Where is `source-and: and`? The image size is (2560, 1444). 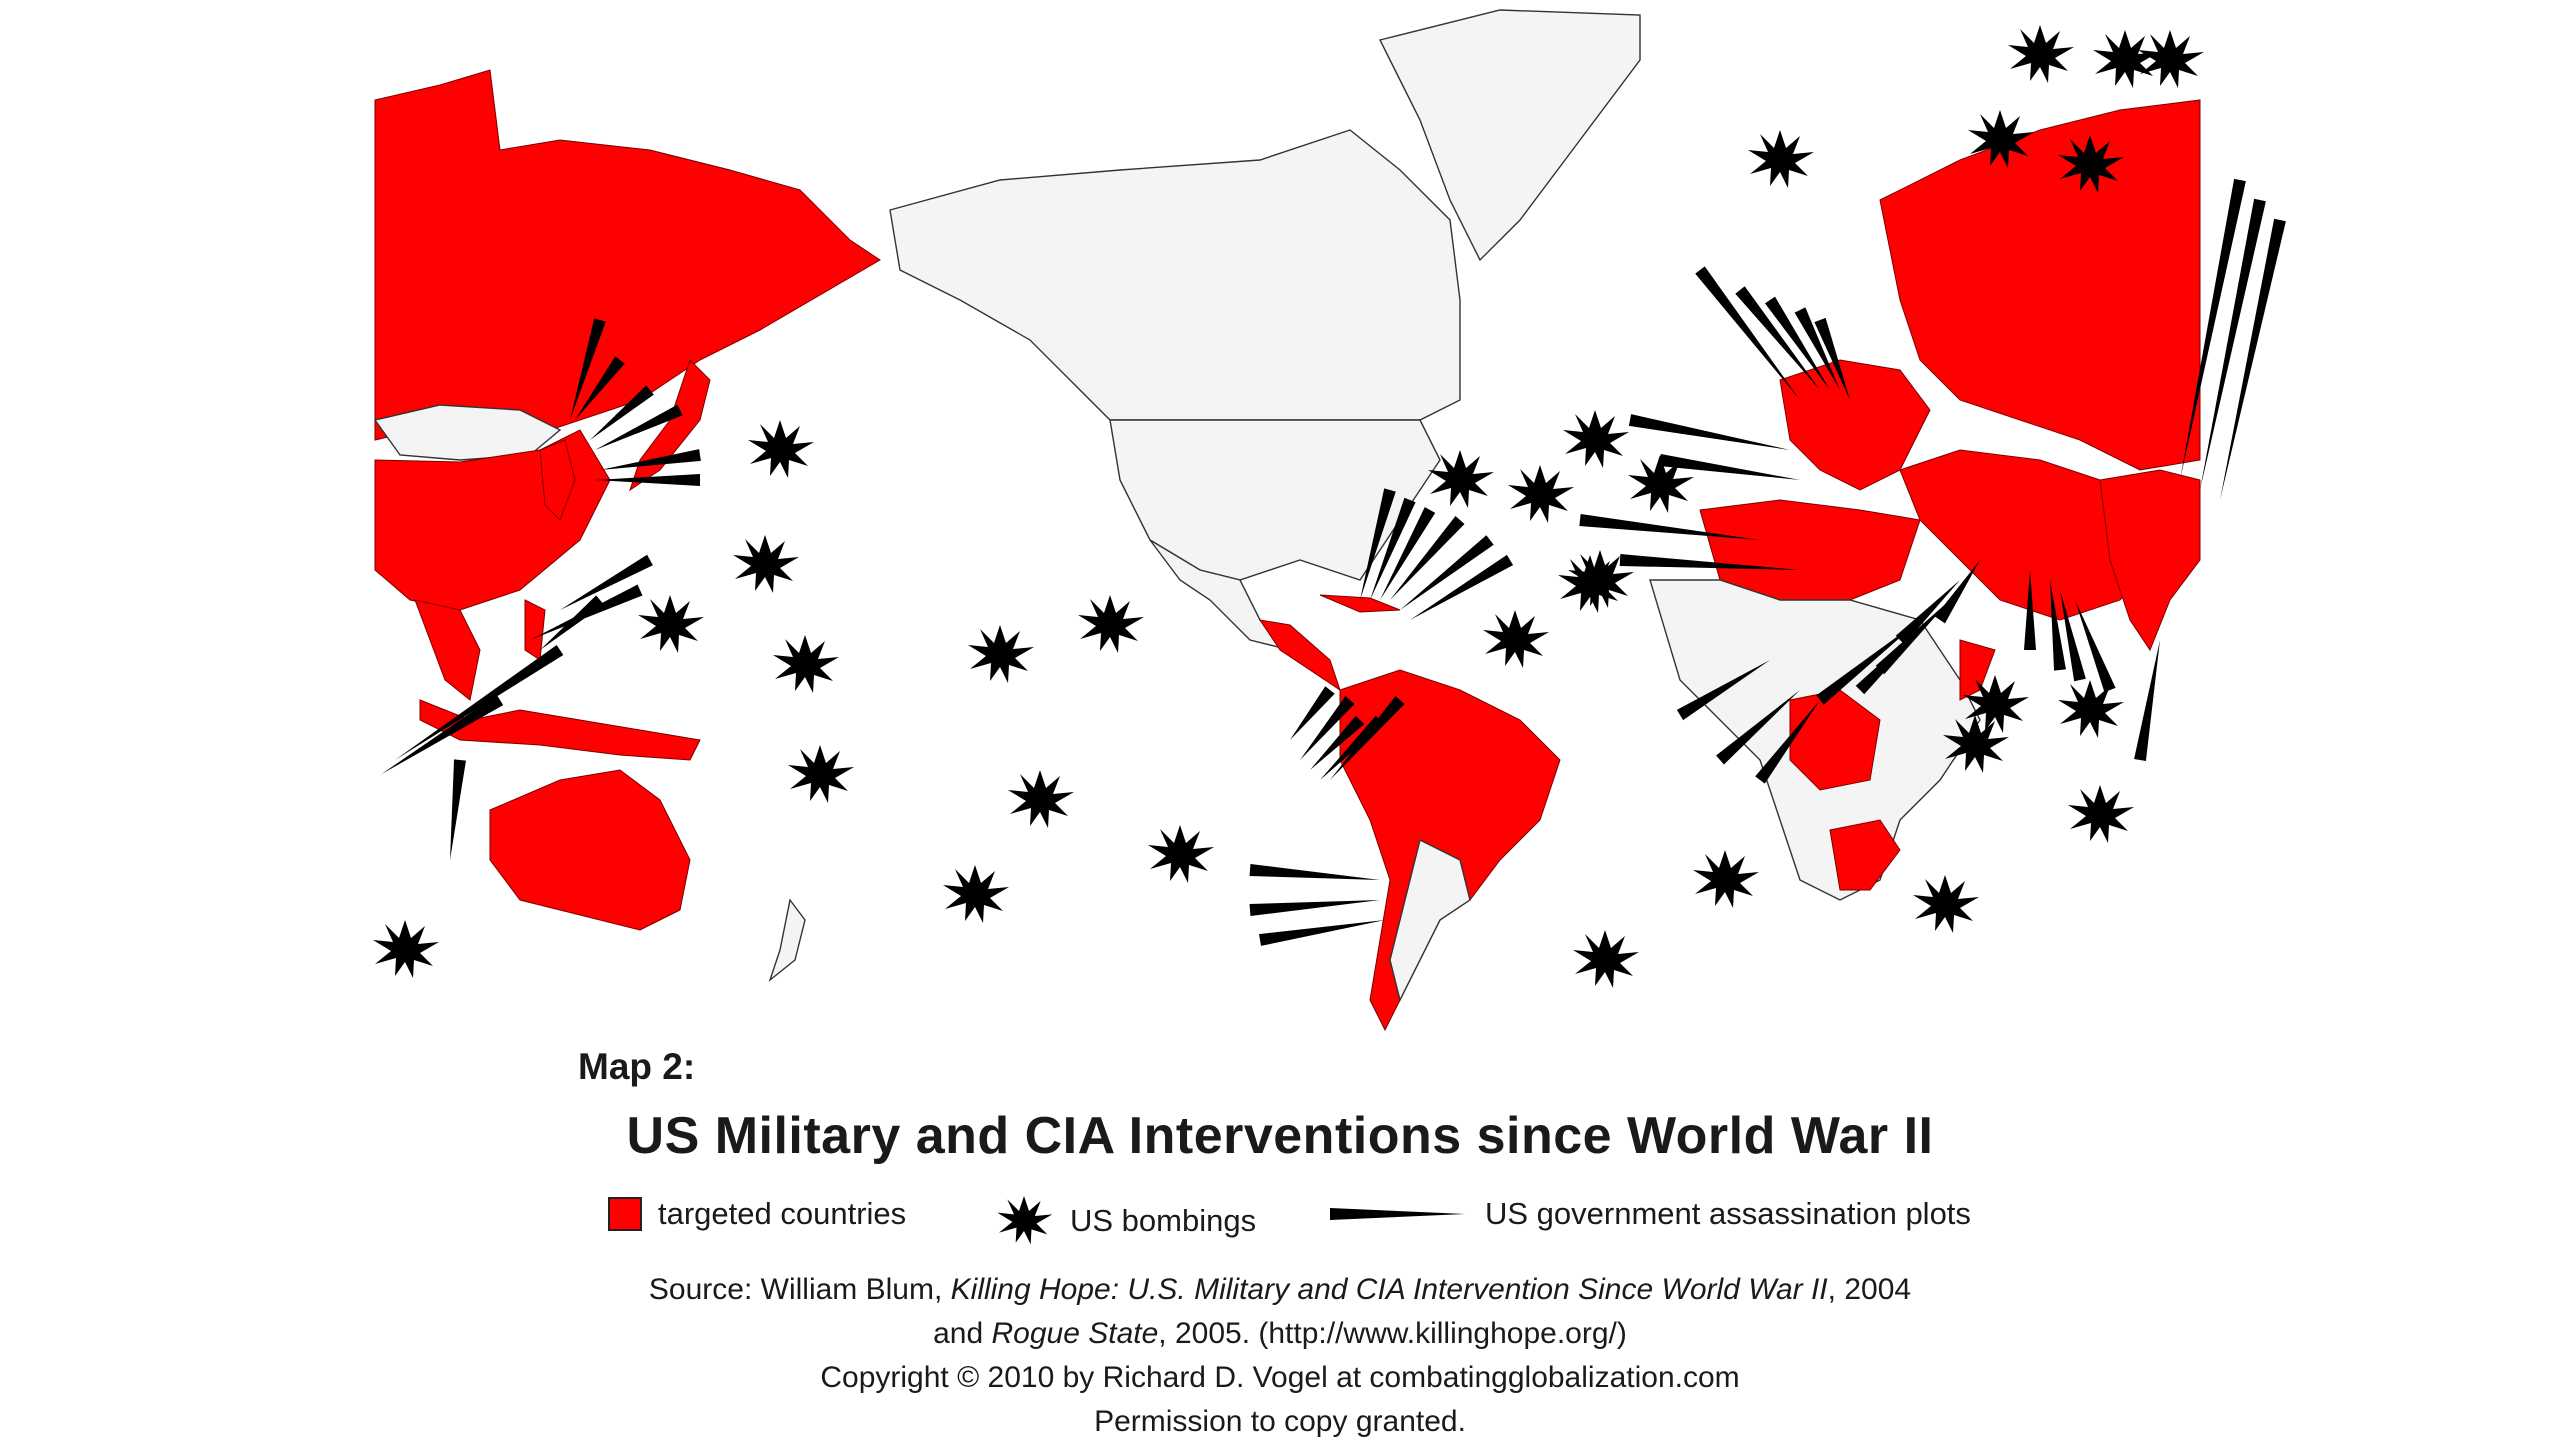
source-and: and is located at coordinates (962, 1333).